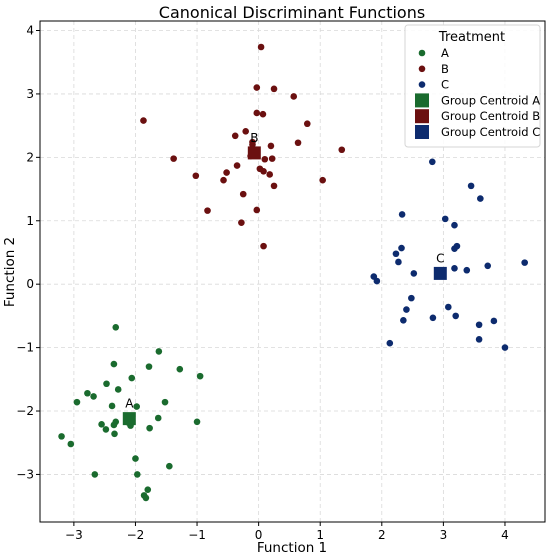  Describe the element at coordinates (433, 69) in the screenshot. I see `legend-item: B` at that location.